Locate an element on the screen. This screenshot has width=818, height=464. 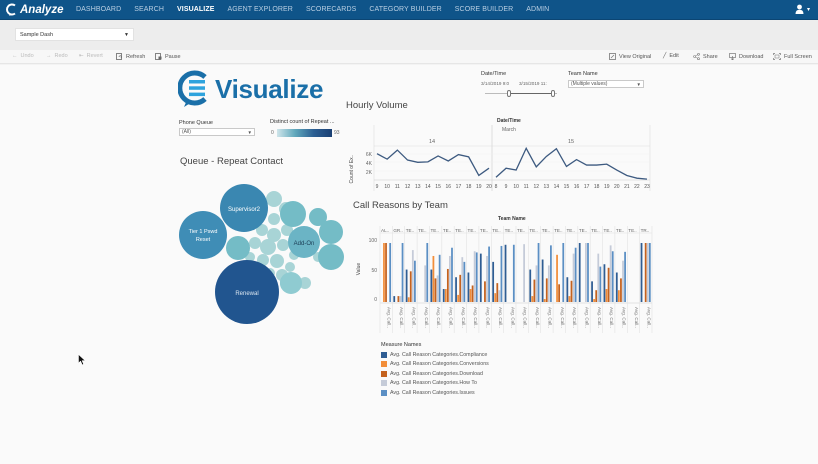
pause-button: Pause is located at coordinates (168, 56).